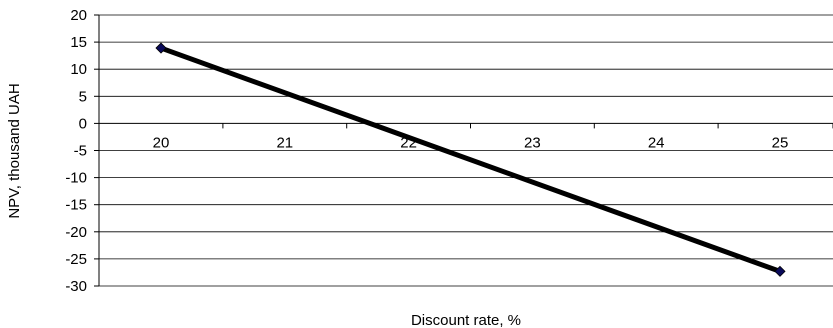 The height and width of the screenshot is (328, 833). I want to click on y-tick-labels: 20 15 10 5 0 -5 -10 -15 -20 -25 -30, so click(76, 151).